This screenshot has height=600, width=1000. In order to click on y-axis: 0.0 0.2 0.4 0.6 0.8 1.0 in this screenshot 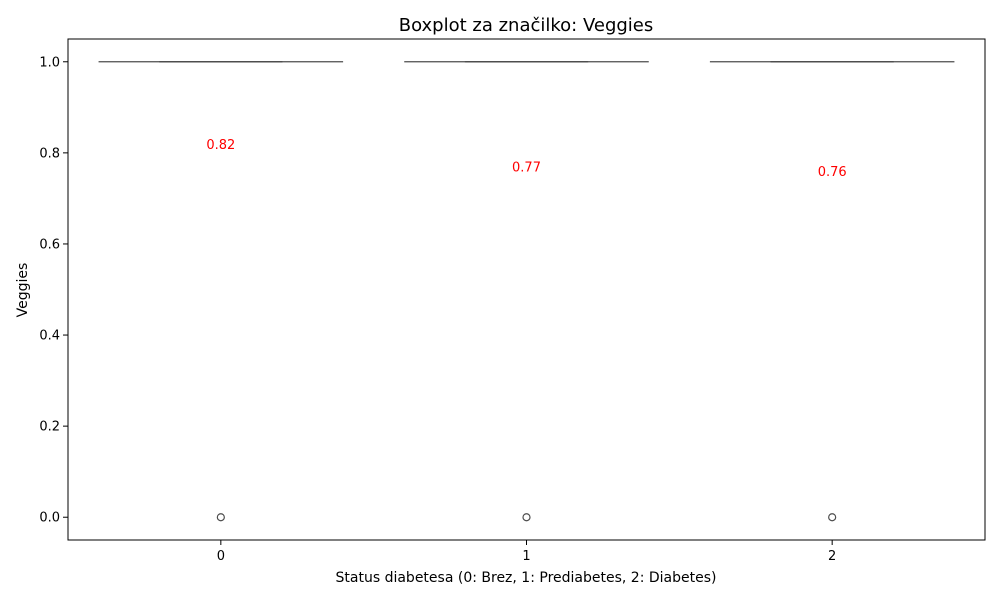, I will do `click(53, 290)`.